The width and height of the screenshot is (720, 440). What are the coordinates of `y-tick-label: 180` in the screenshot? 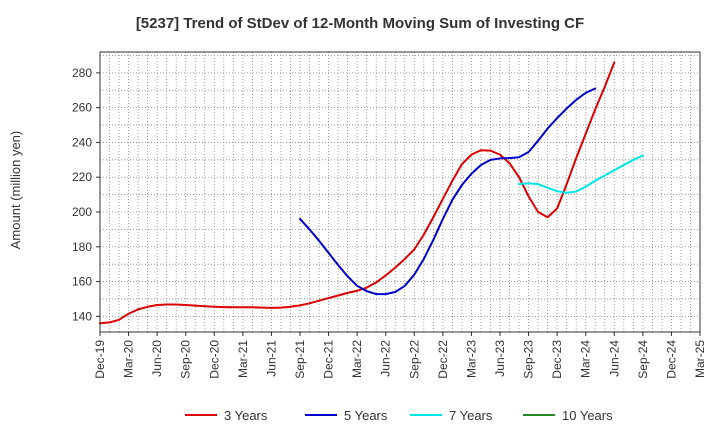 It's located at (82, 247).